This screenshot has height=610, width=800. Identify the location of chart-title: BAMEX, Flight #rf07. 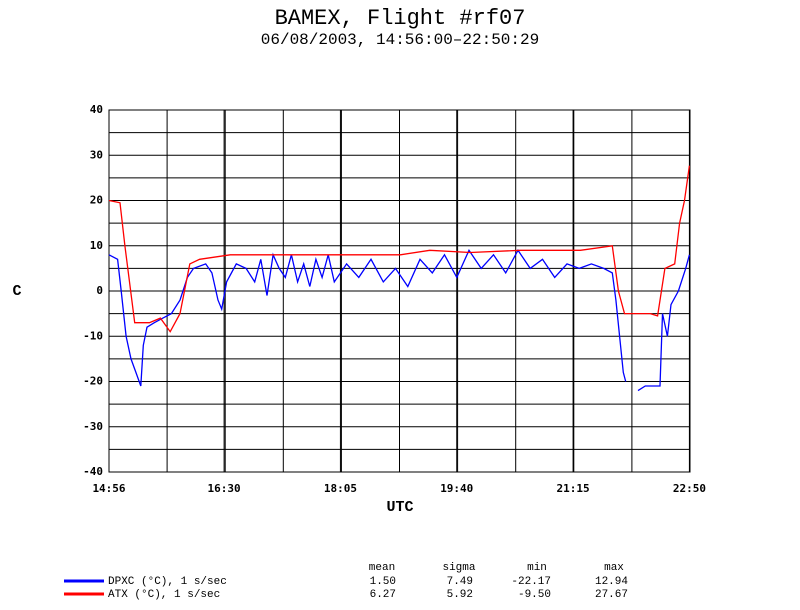
(400, 18).